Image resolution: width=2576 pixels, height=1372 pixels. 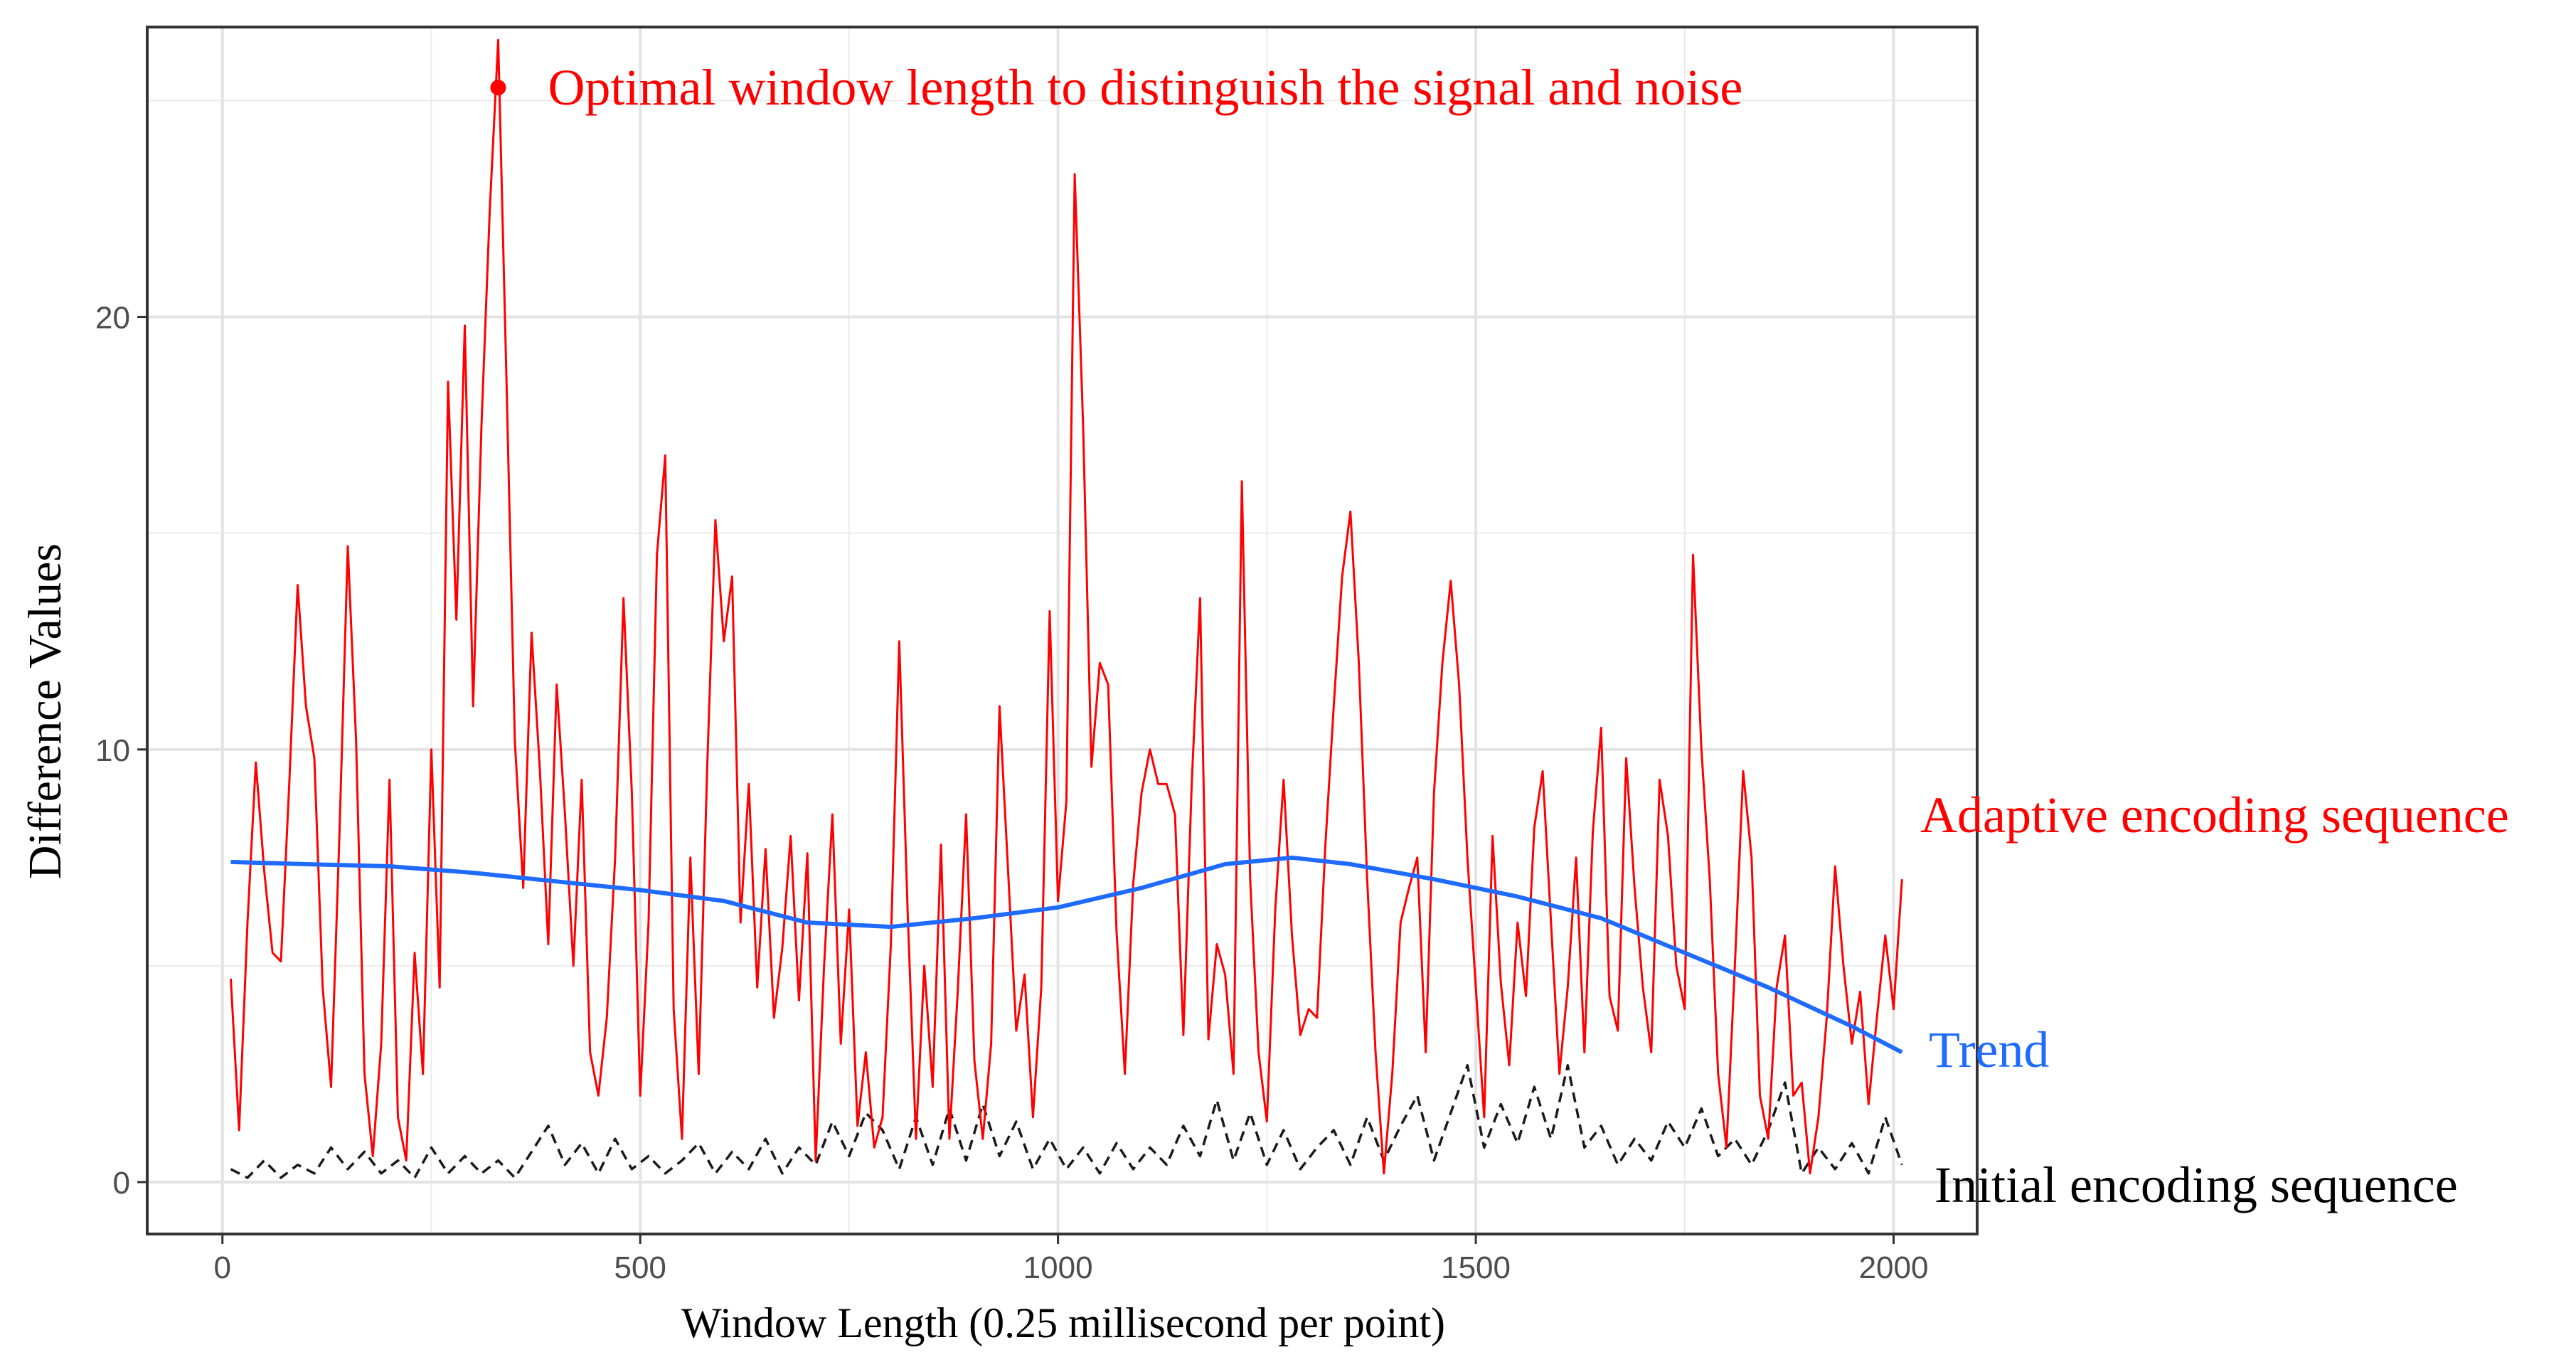 What do you see at coordinates (2196, 1184) in the screenshot?
I see `label-initial-encoding-sequence: Initial encoding sequence` at bounding box center [2196, 1184].